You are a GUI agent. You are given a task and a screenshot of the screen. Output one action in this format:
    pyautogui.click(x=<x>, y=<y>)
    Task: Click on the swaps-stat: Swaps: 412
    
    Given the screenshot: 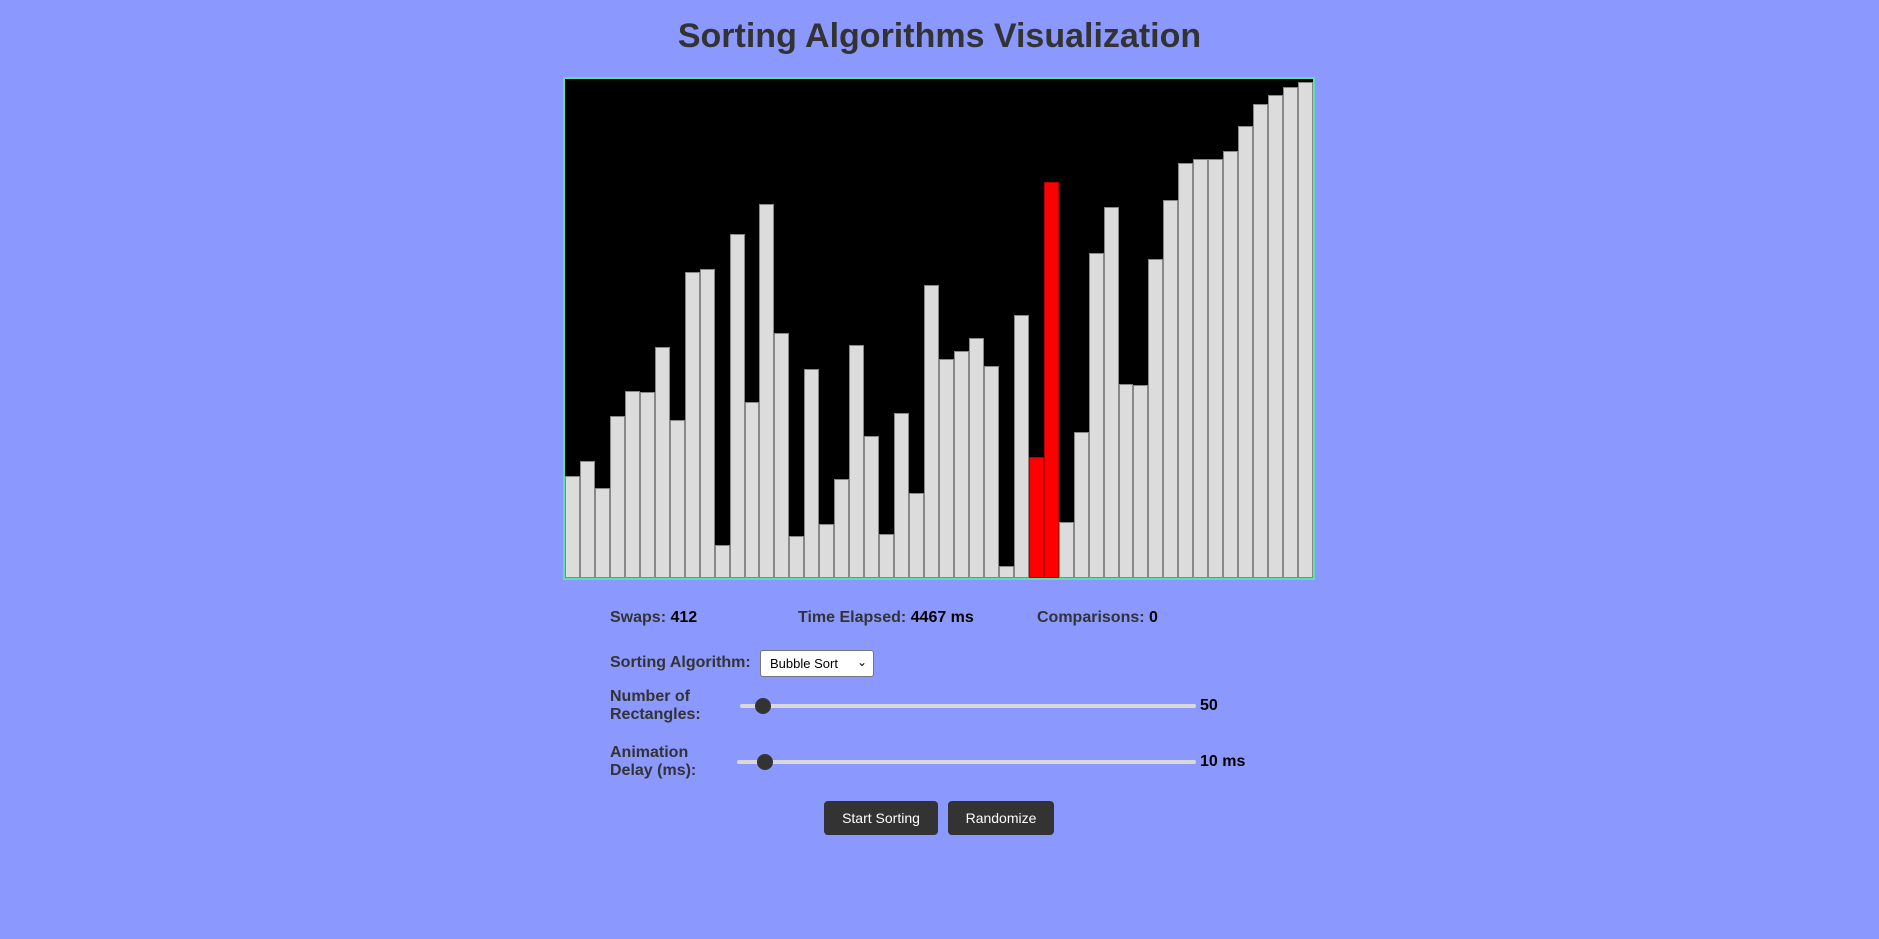 What is the action you would take?
    pyautogui.click(x=653, y=618)
    